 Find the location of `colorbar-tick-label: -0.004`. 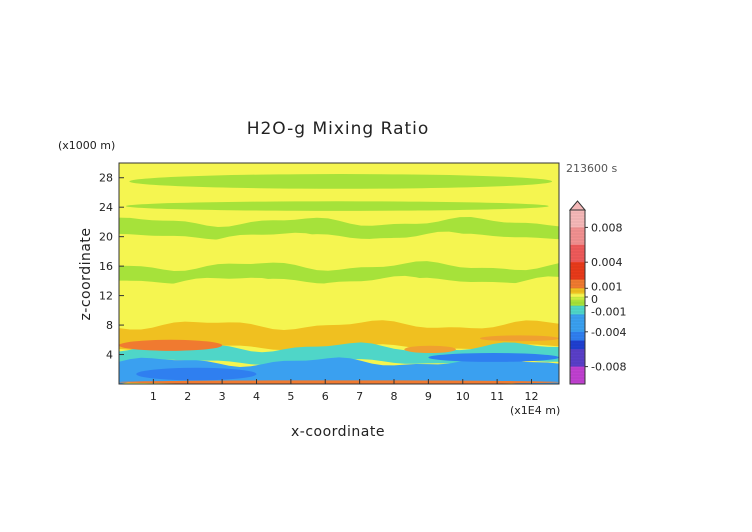

colorbar-tick-label: -0.004 is located at coordinates (608, 332).